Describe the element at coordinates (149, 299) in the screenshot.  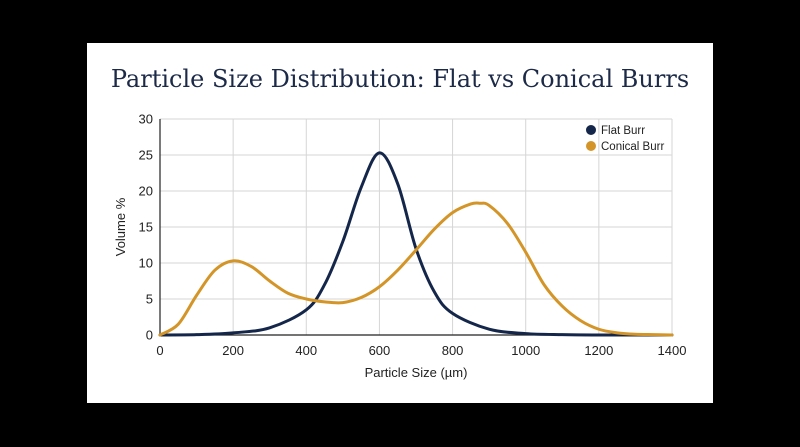
I see `y-tick-label: 5` at that location.